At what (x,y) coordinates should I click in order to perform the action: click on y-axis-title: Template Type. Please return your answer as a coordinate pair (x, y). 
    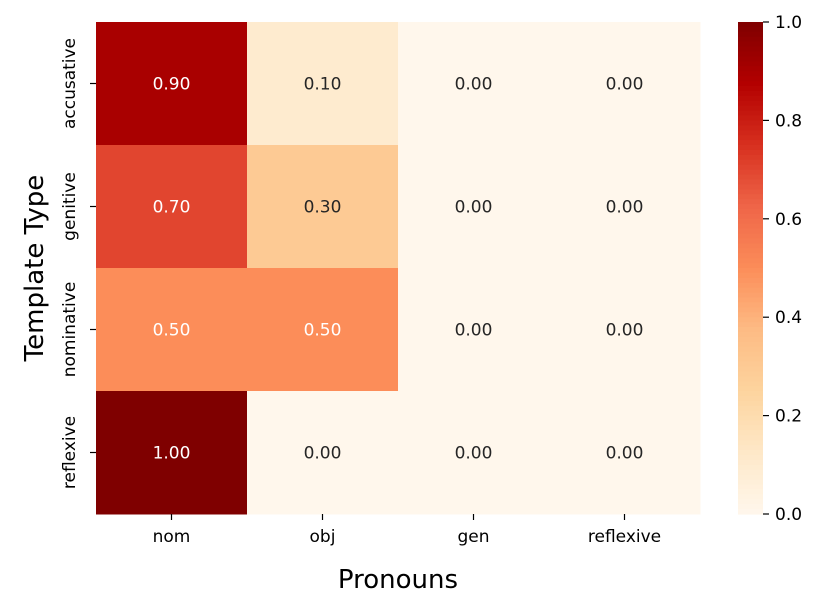
    Looking at the image, I should click on (35, 269).